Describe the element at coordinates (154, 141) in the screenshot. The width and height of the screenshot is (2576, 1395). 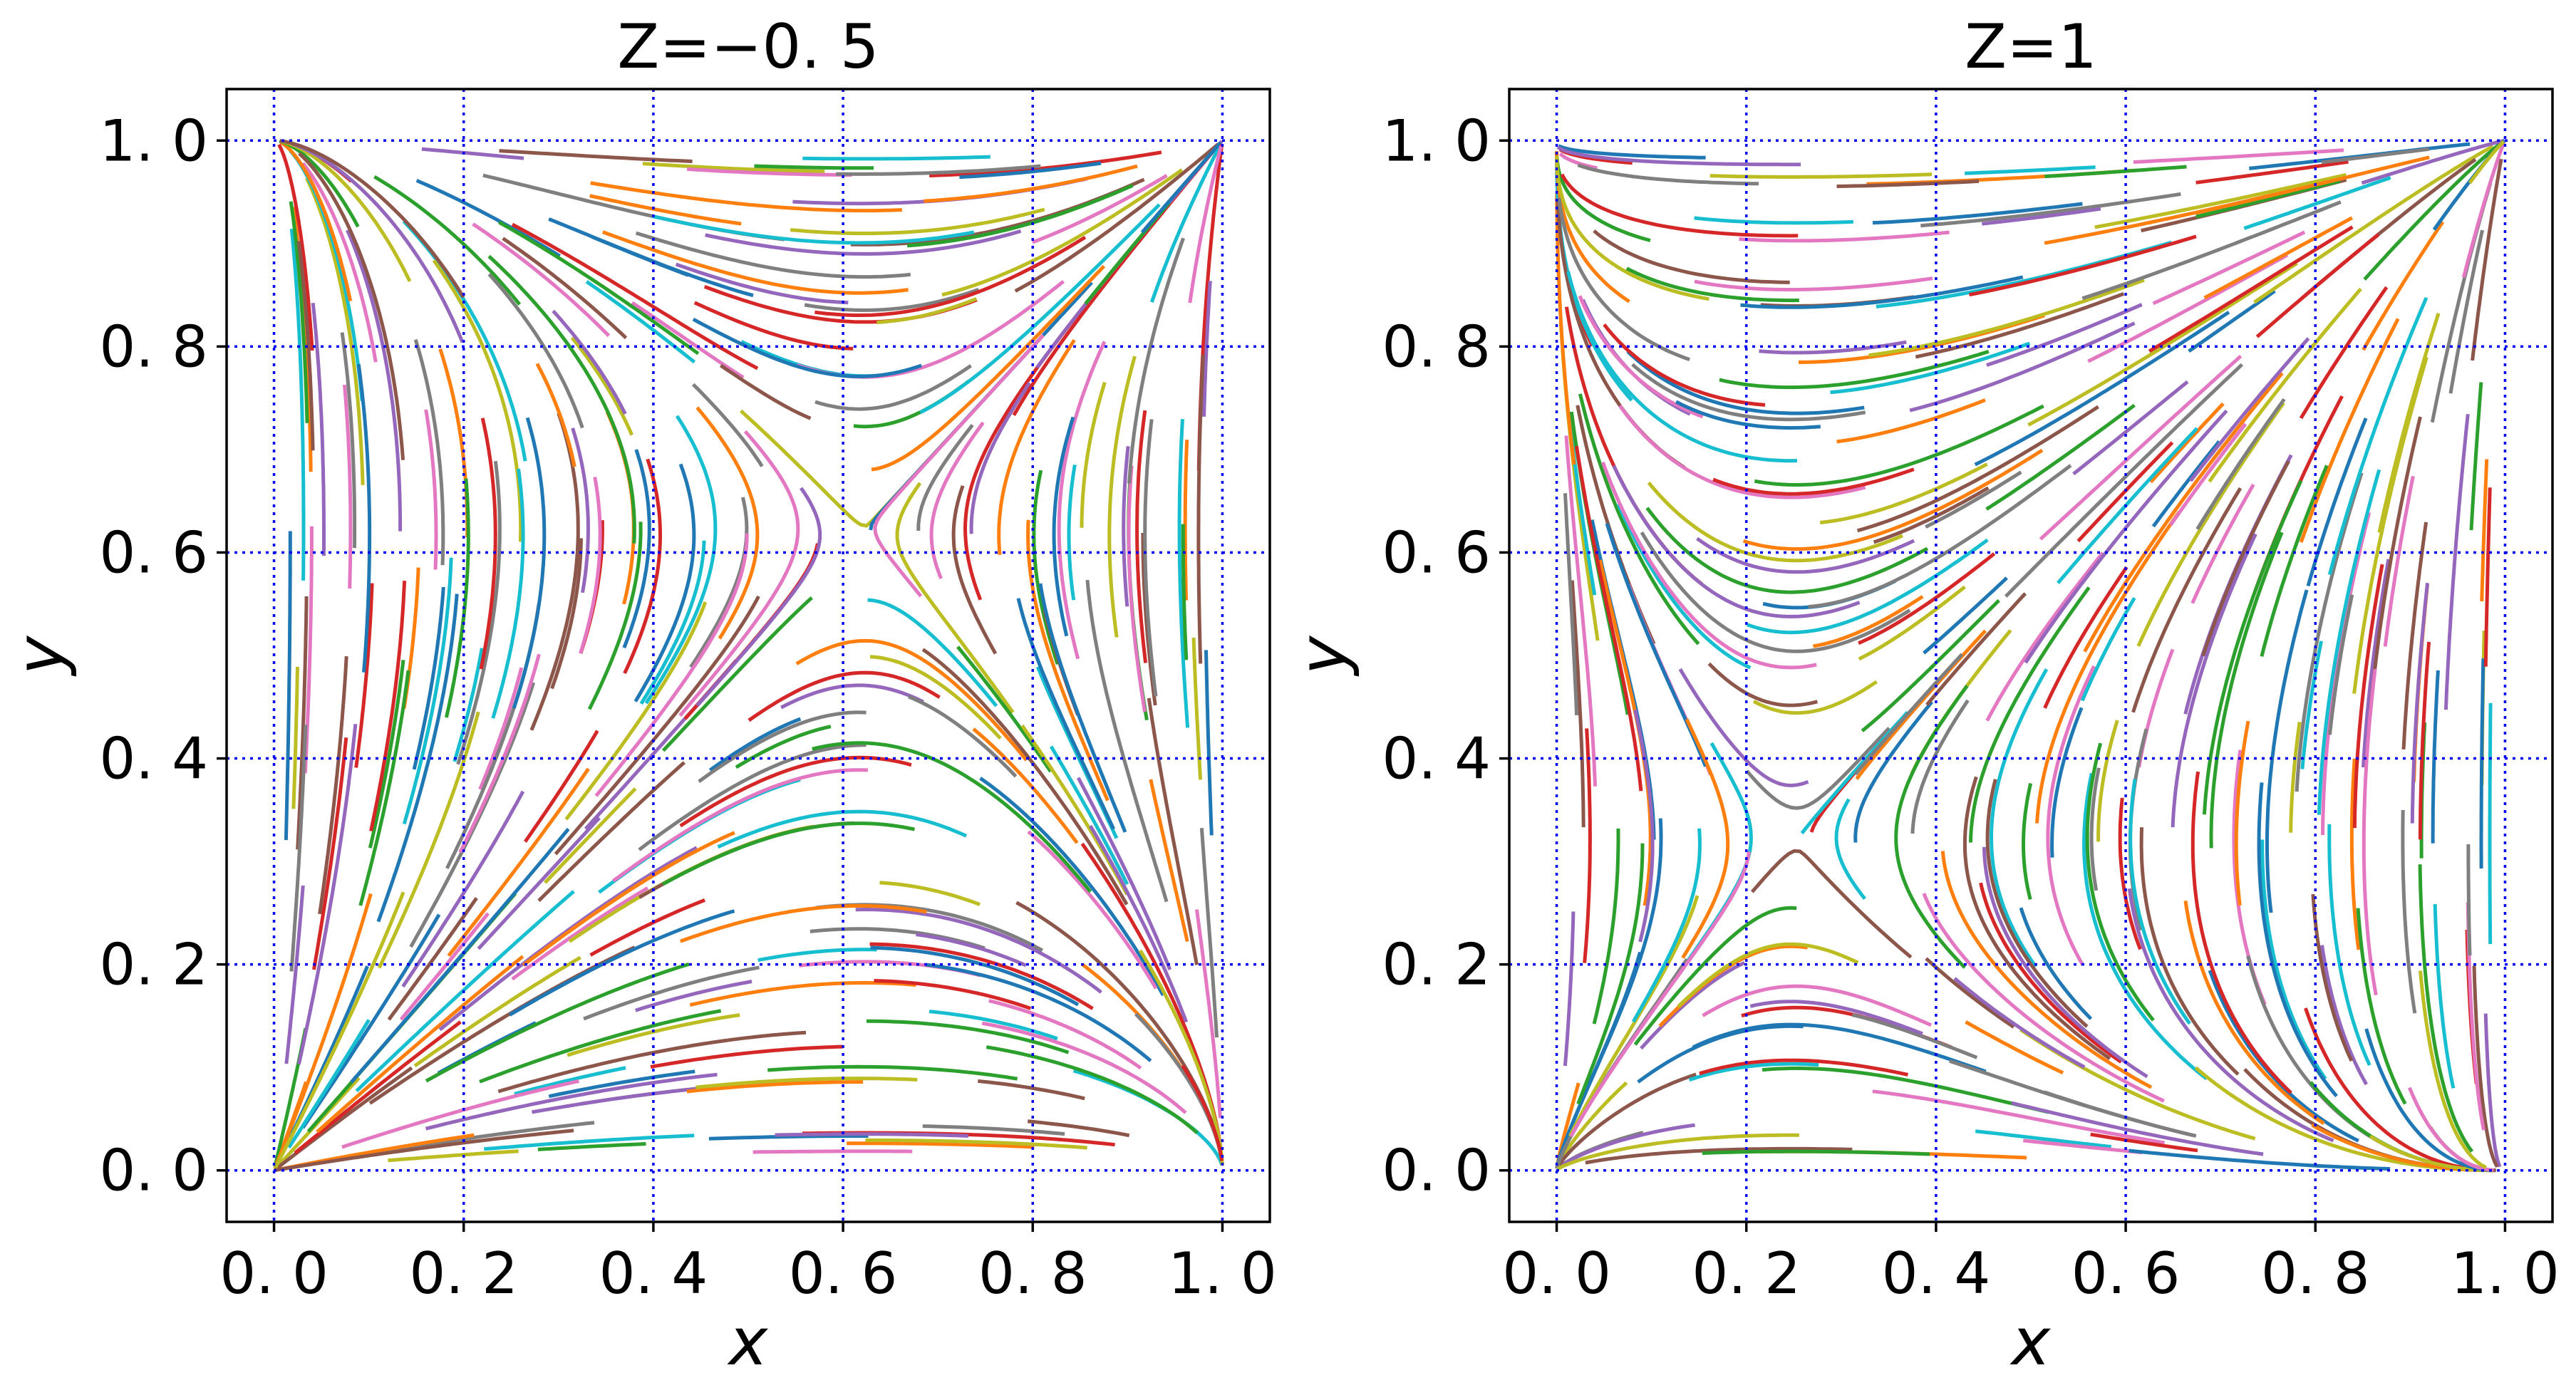
I see `y-tick-label: 1. 0` at that location.